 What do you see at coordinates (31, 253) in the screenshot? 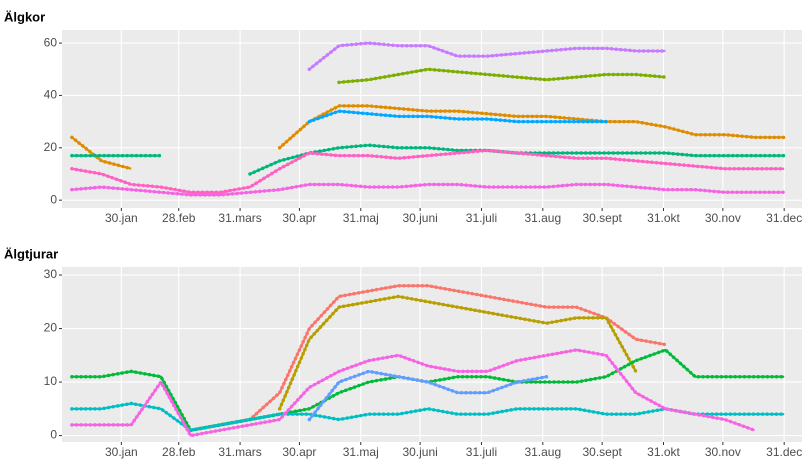
I see `panel-title: Älgtjurar` at bounding box center [31, 253].